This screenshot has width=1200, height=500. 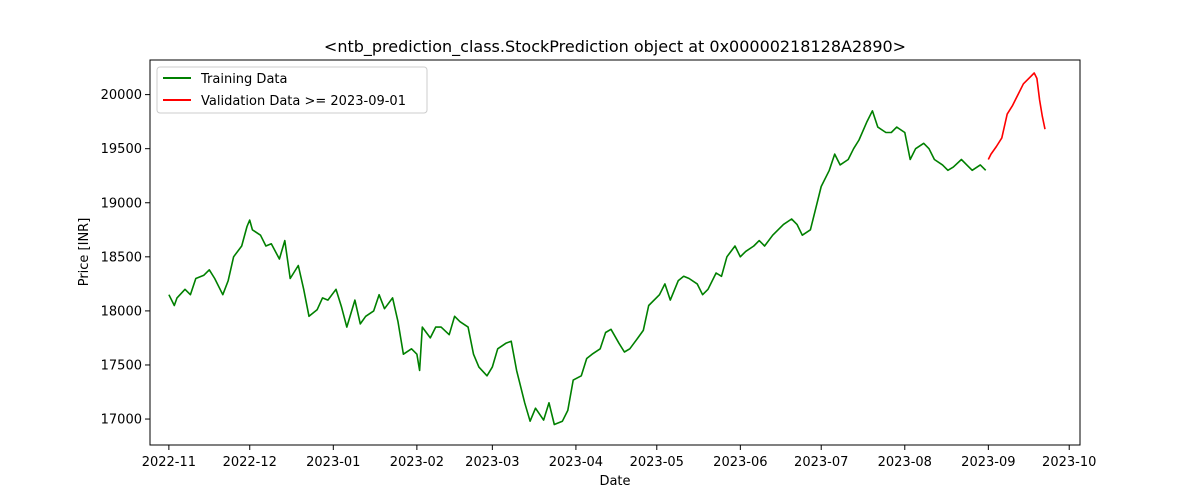 I want to click on x-tick-label: 2023-03, so click(x=492, y=462).